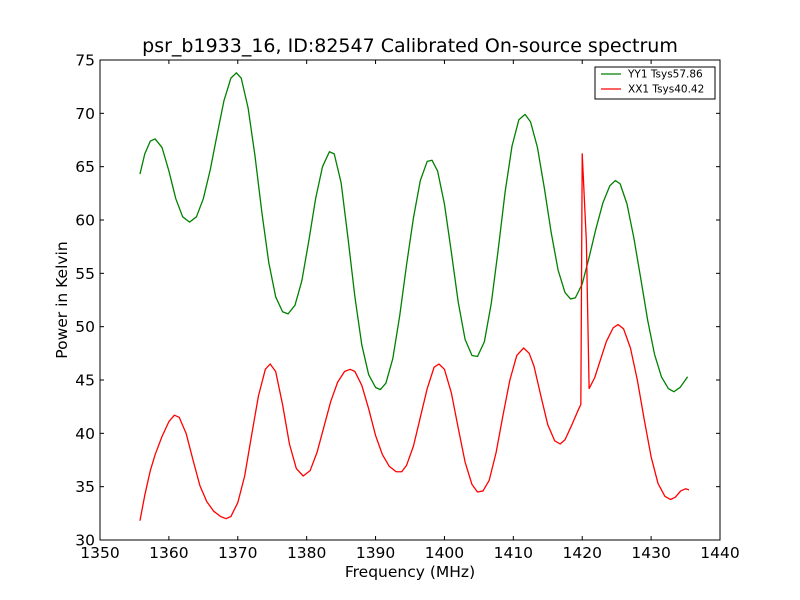 The width and height of the screenshot is (800, 600). Describe the element at coordinates (99, 553) in the screenshot. I see `x-tick-label: 1350` at that location.